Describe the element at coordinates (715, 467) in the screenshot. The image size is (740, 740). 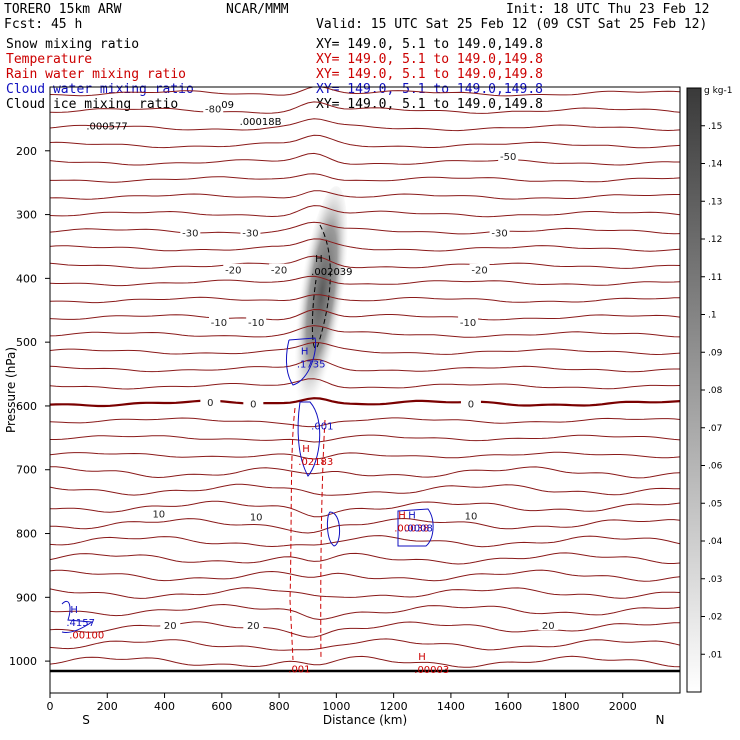
I see `colorbar-tick-label: .06` at that location.